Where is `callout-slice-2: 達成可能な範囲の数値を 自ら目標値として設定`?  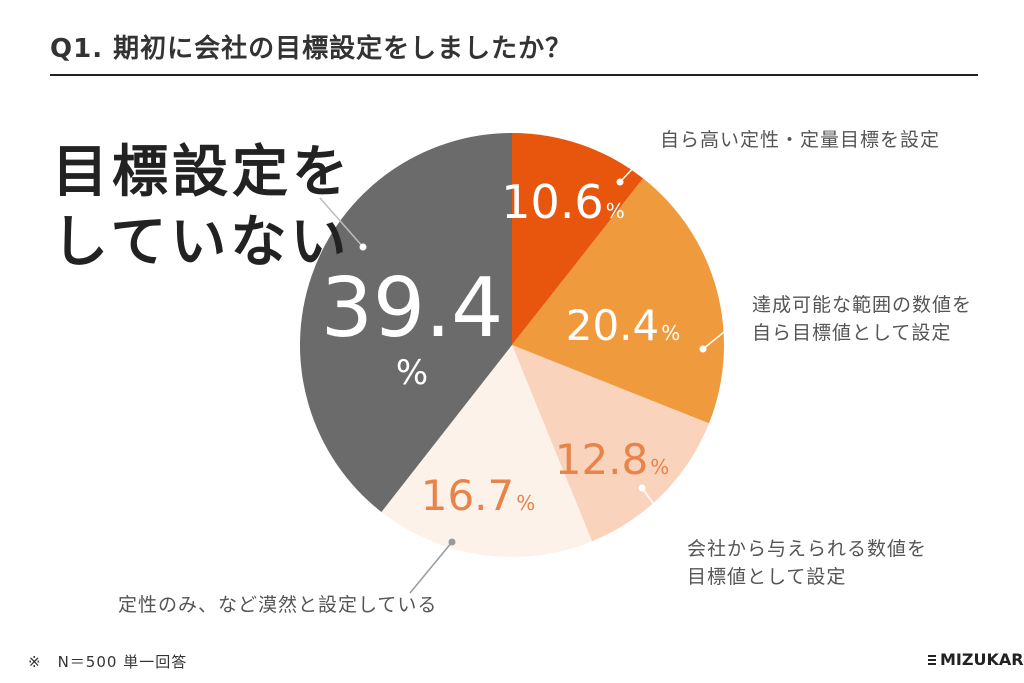 callout-slice-2: 達成可能な範囲の数値を 自ら目標値として設定 is located at coordinates (862, 319).